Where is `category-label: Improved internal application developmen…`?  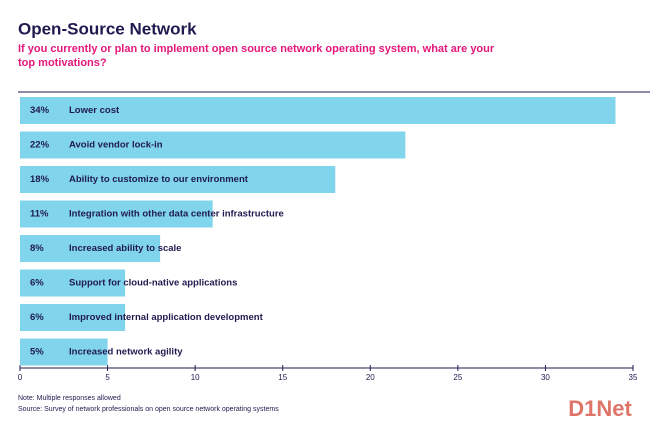 category-label: Improved internal application developmen… is located at coordinates (166, 317).